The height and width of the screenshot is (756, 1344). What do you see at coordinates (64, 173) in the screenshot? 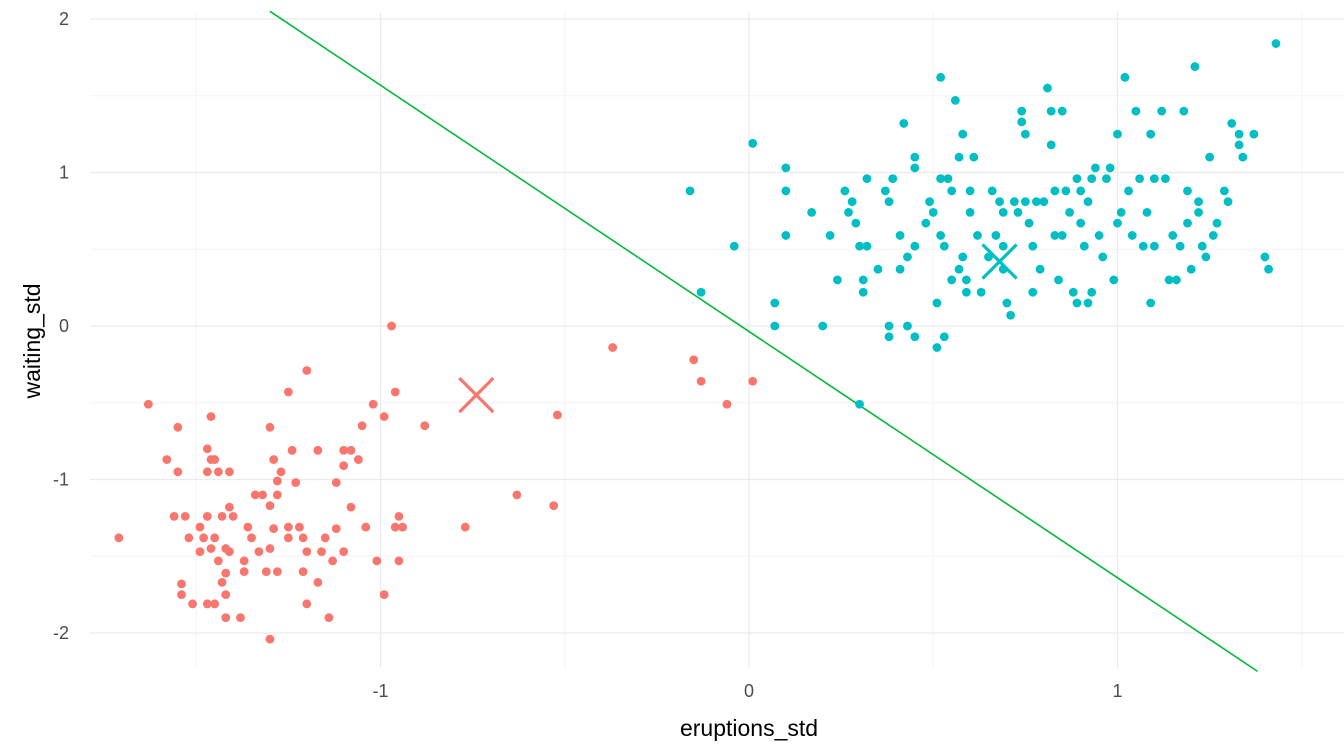
I see `y-tick-label: 1` at bounding box center [64, 173].